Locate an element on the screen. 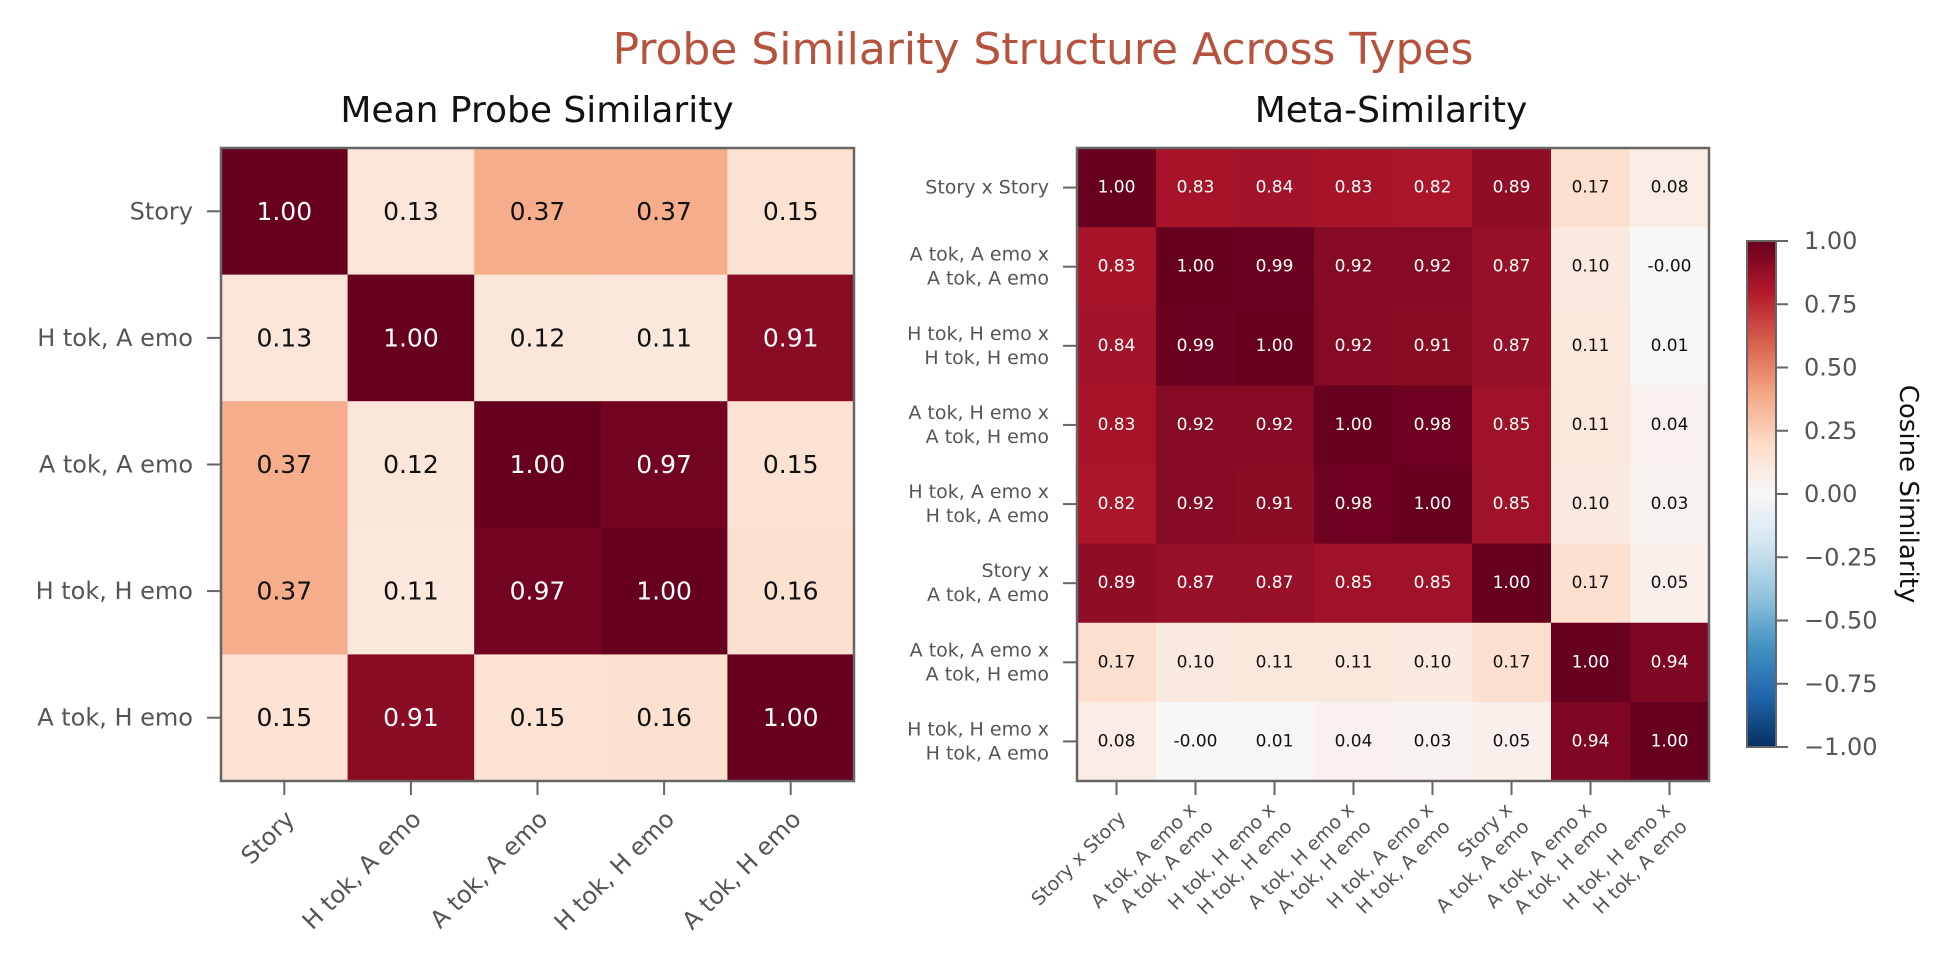 This screenshot has height=975, width=1946. cell-value-label: 0.82 is located at coordinates (1117, 504).